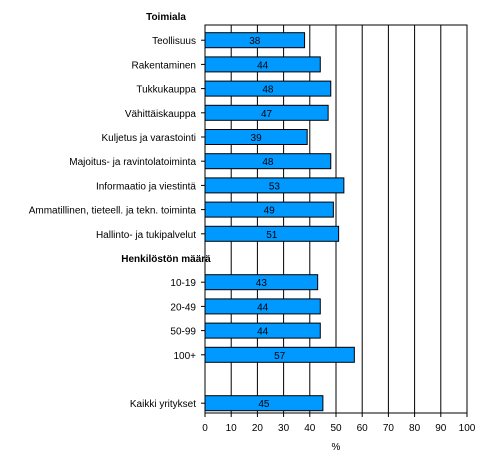 Image resolution: width=489 pixels, height=470 pixels. I want to click on category-label: 100+, so click(184, 356).